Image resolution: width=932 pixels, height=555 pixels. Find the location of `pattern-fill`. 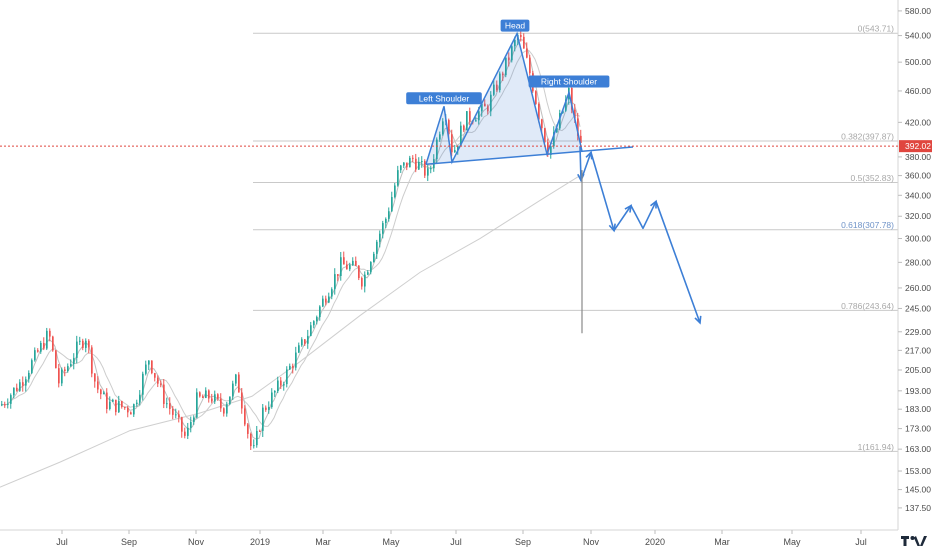

pattern-fill is located at coordinates (504, 99).